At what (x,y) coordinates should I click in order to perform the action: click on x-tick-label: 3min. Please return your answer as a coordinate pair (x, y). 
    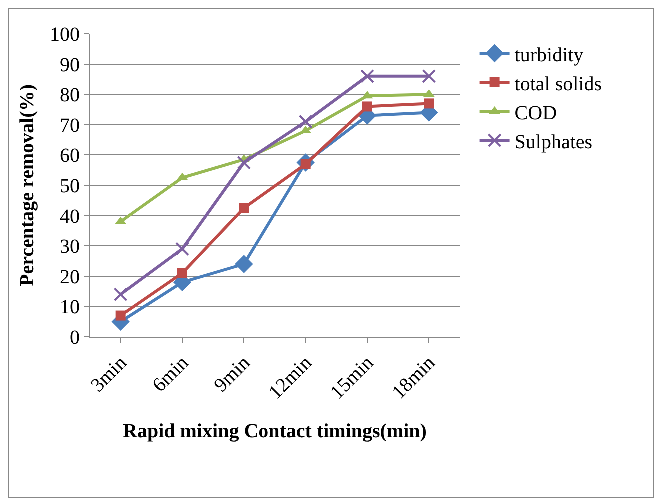
    Looking at the image, I should click on (109, 374).